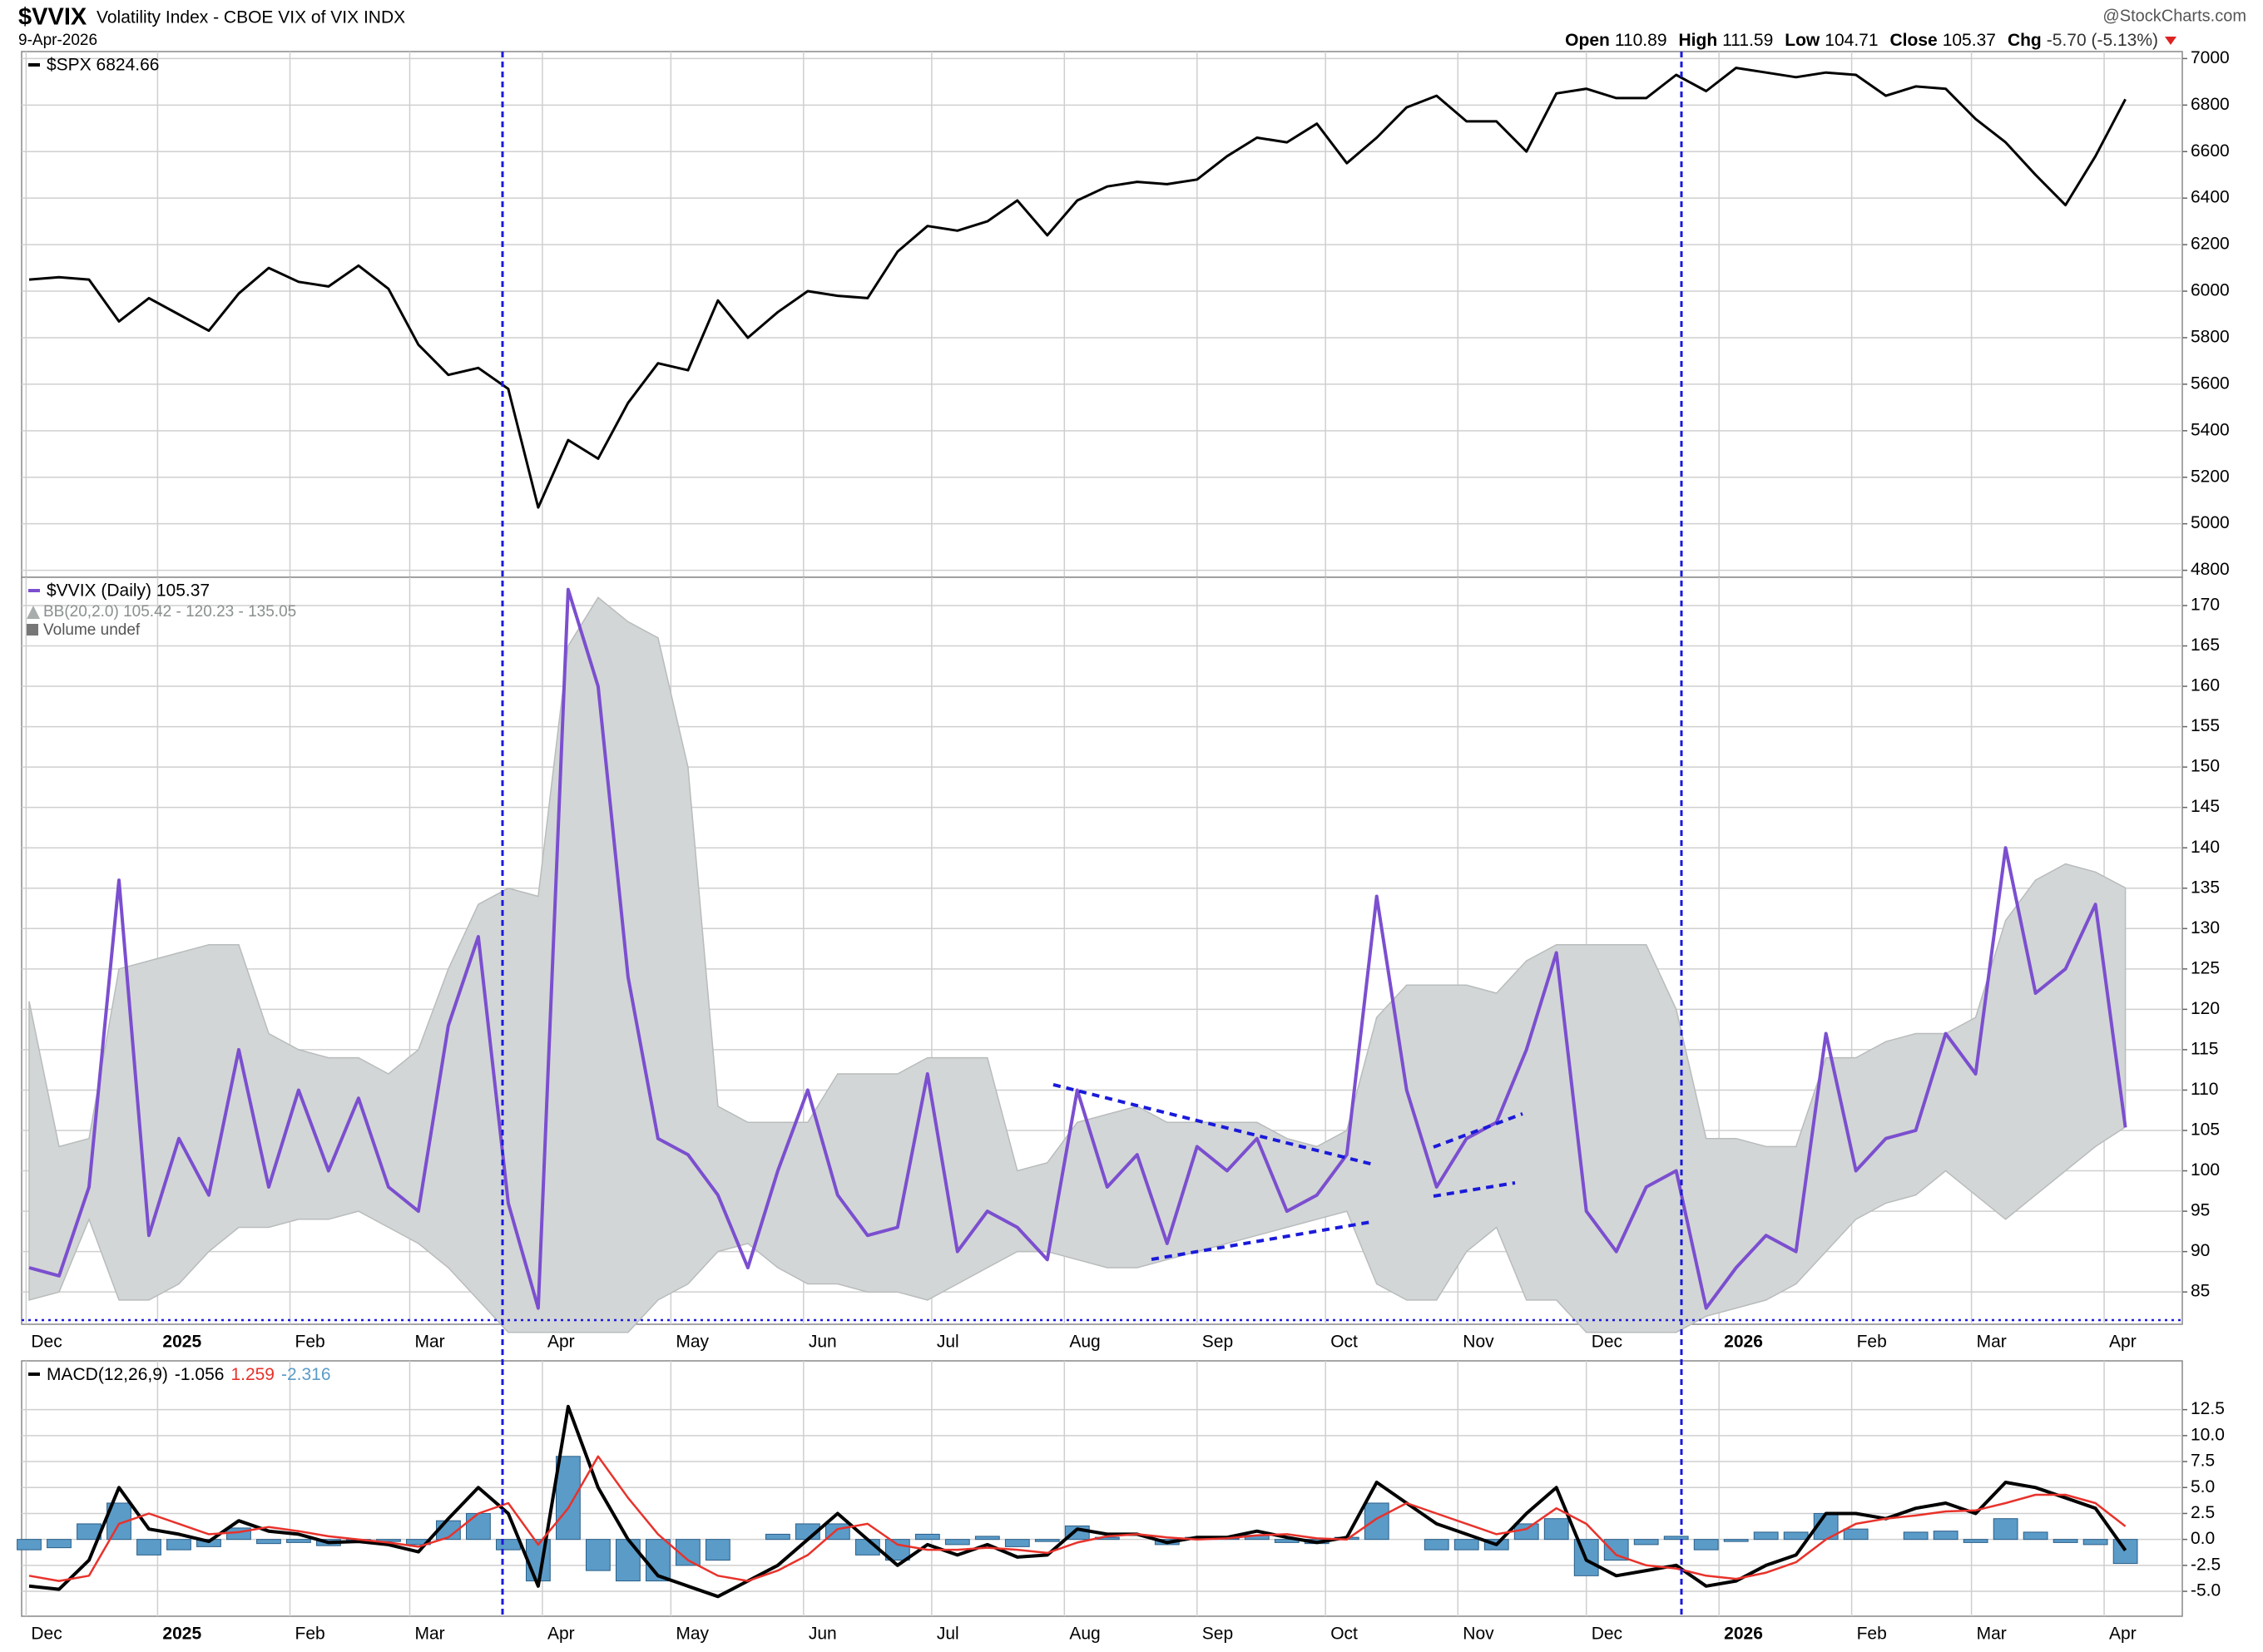 The image size is (2263, 1652). What do you see at coordinates (2200, 1291) in the screenshot?
I see `y-tick-label: 85` at bounding box center [2200, 1291].